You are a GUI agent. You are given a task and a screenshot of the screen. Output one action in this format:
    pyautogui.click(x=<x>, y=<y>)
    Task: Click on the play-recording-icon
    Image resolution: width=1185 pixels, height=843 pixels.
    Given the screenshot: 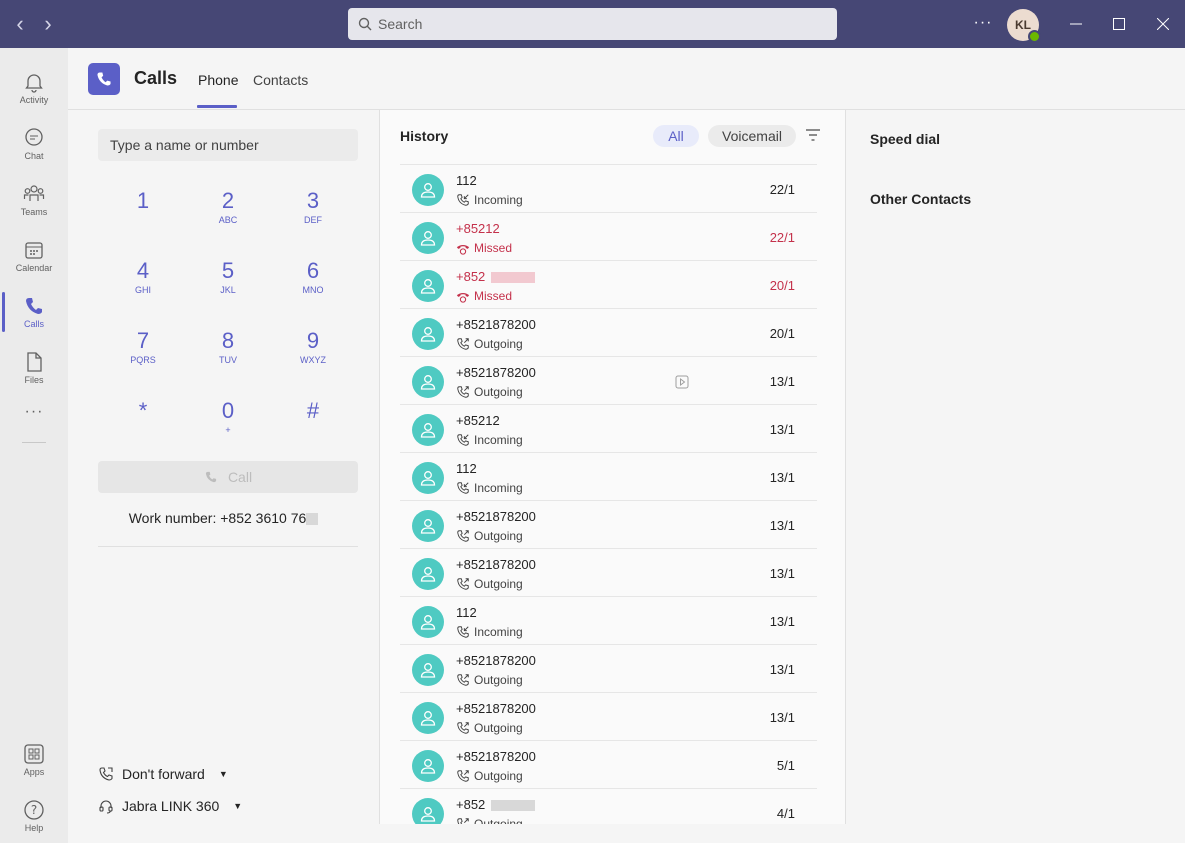 What is the action you would take?
    pyautogui.click(x=682, y=382)
    